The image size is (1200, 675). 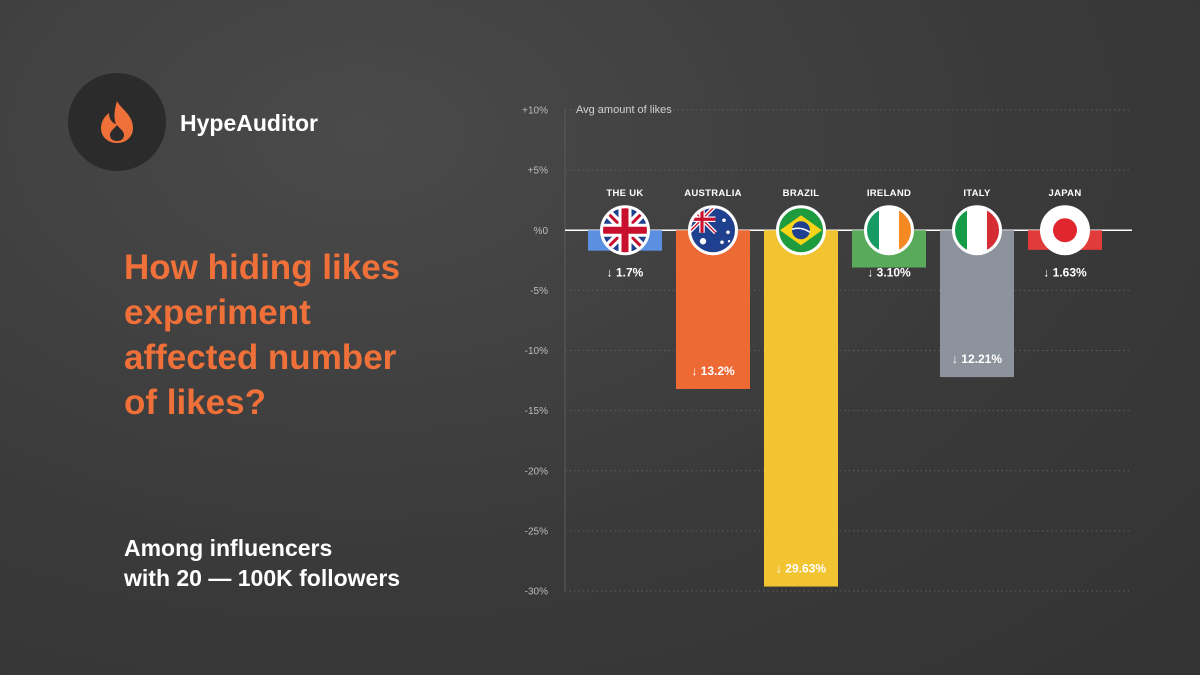 I want to click on y-tick-label: +10%, so click(x=535, y=111).